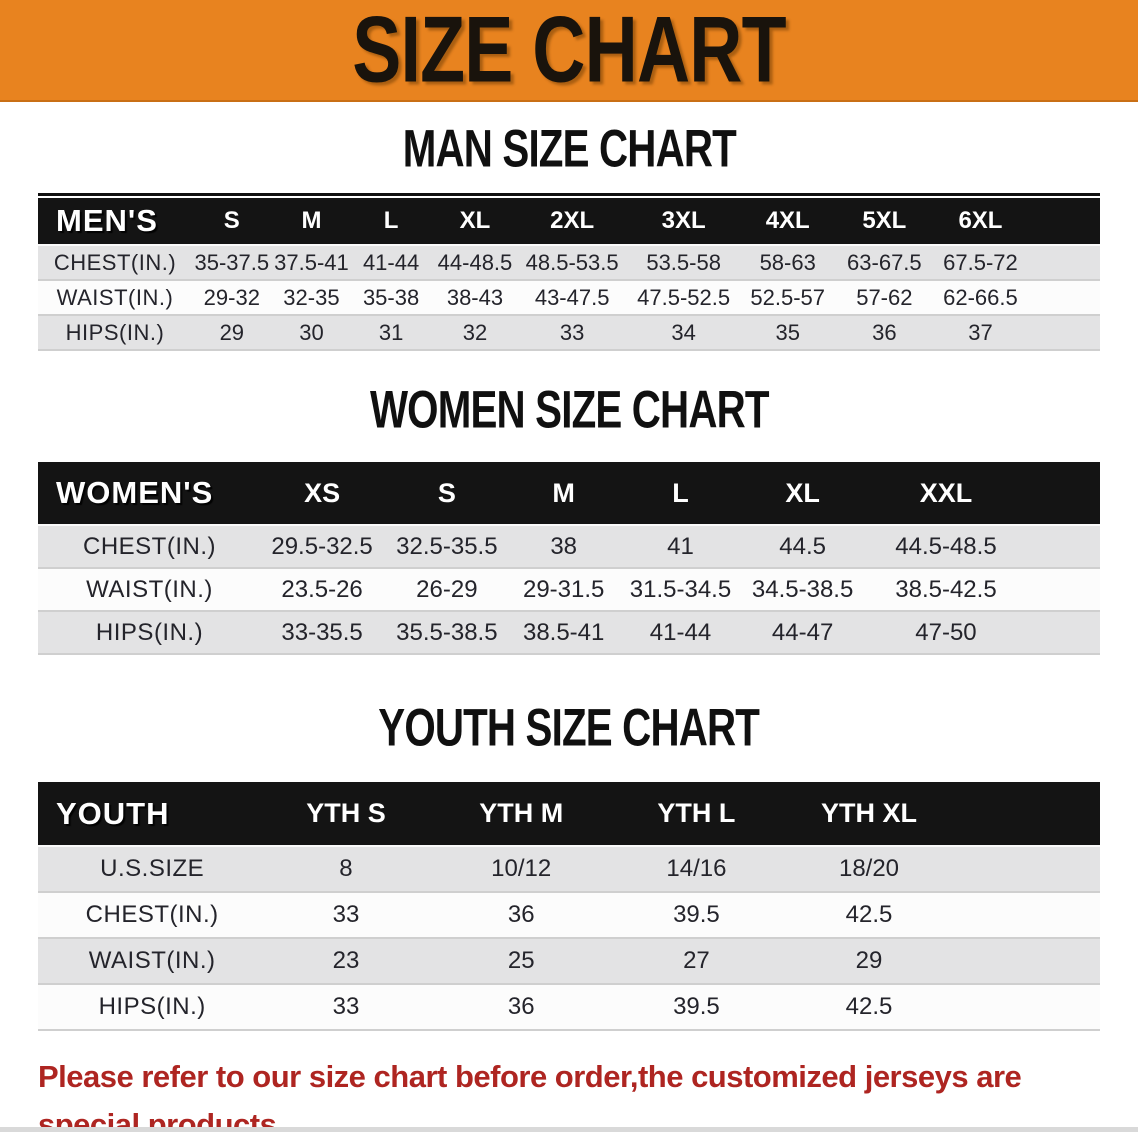 This screenshot has height=1132, width=1138. Describe the element at coordinates (322, 493) in the screenshot. I see `women-column-header: XS` at that location.